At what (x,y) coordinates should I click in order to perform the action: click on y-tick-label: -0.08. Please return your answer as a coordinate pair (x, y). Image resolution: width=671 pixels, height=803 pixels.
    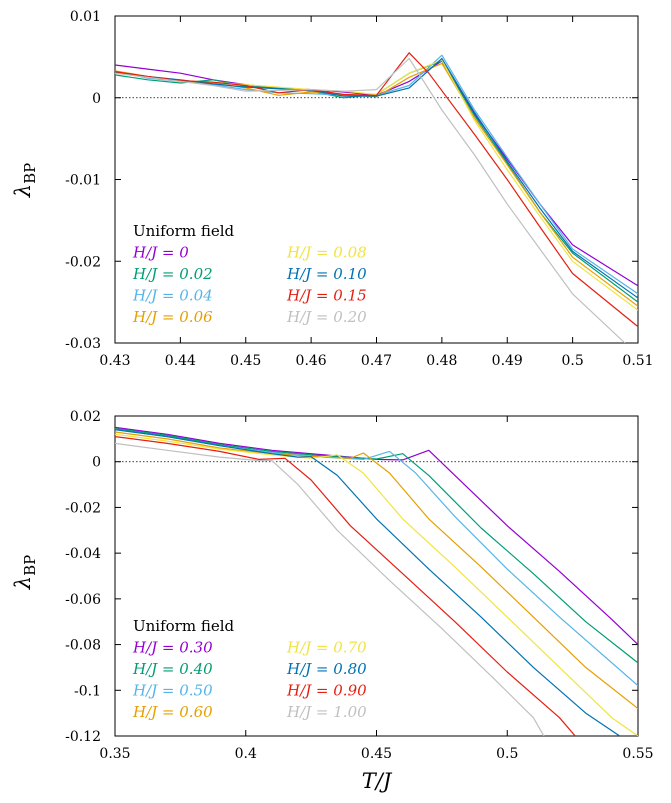
    Looking at the image, I should click on (83, 646).